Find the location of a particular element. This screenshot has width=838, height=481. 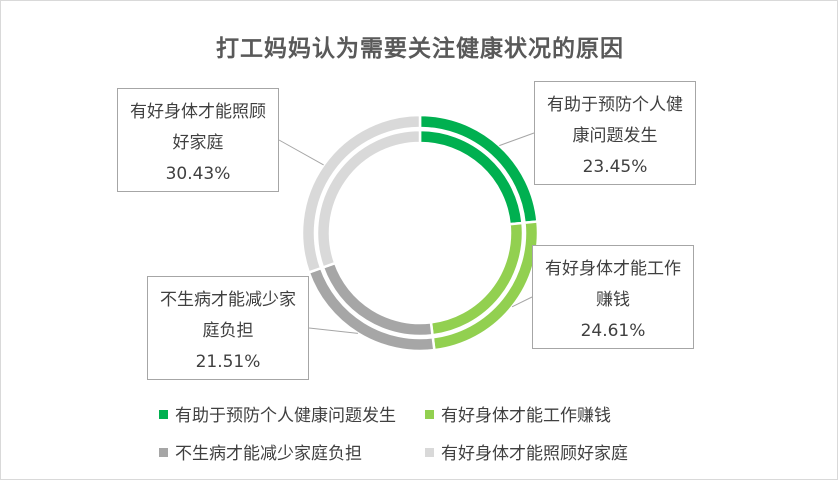

callout-slice-1-value: 23.45% is located at coordinates (615, 167).